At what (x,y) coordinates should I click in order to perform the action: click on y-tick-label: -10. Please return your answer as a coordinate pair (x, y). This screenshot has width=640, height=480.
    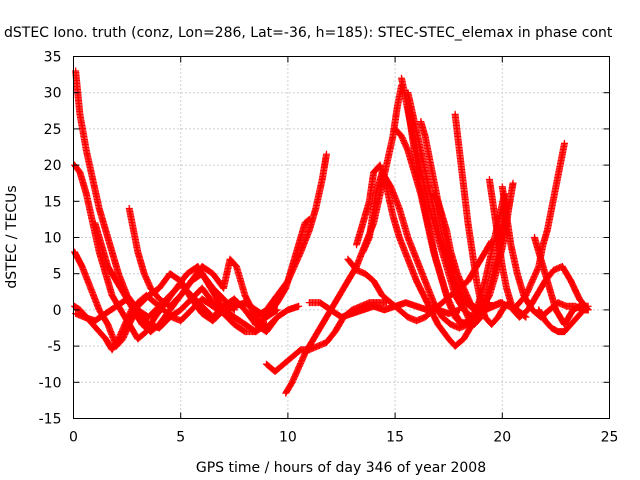
    Looking at the image, I should click on (50, 383).